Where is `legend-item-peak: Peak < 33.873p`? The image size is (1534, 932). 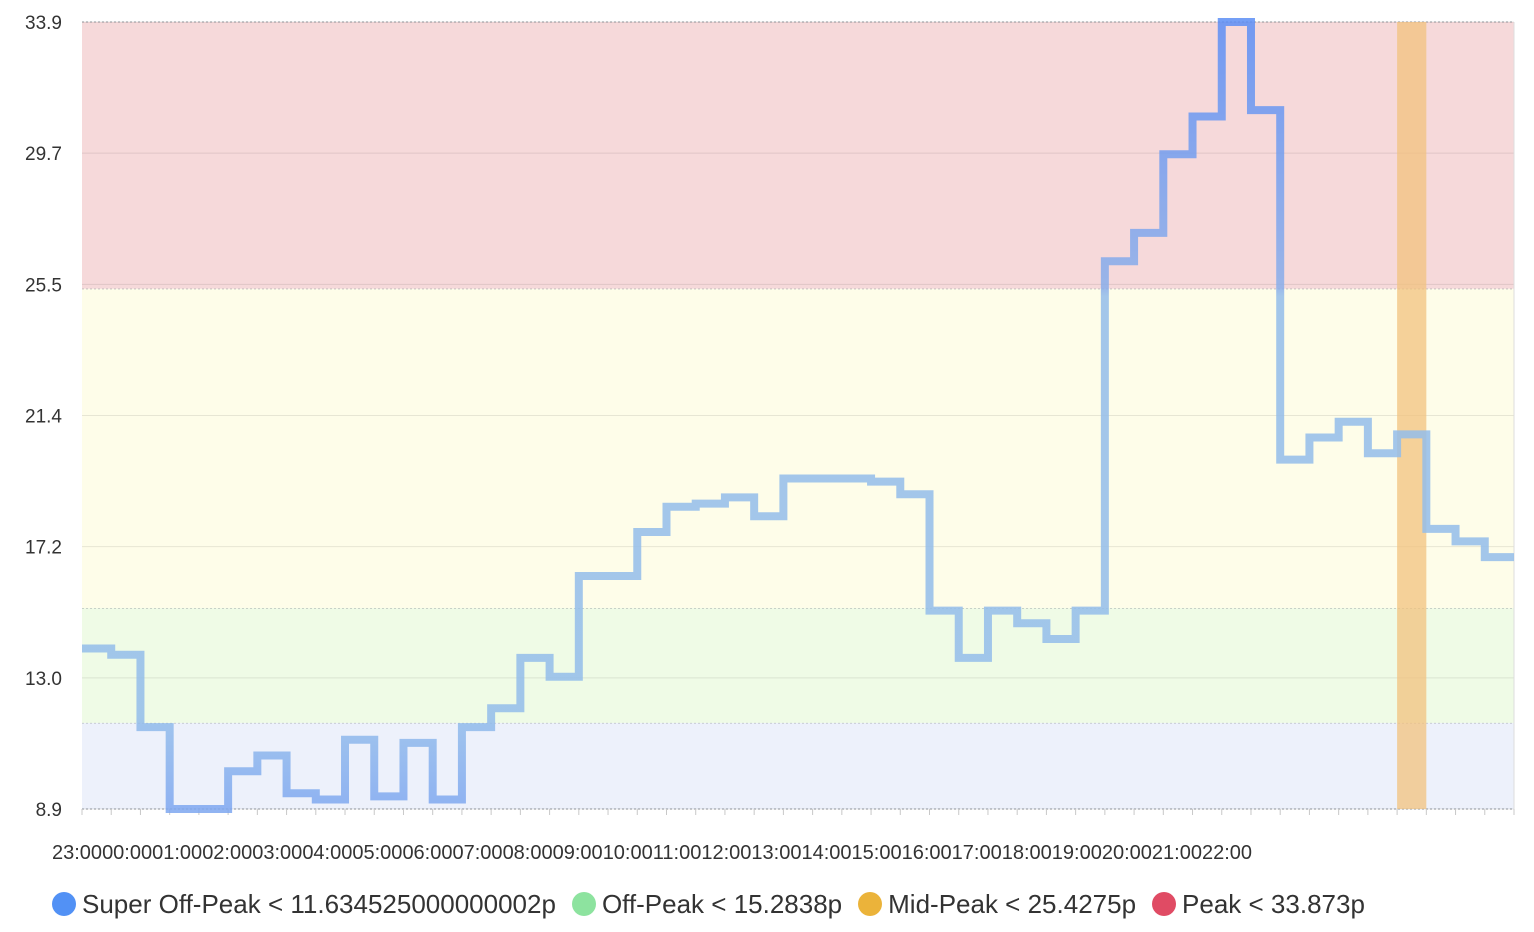
legend-item-peak: Peak < 33.873p is located at coordinates (1258, 904).